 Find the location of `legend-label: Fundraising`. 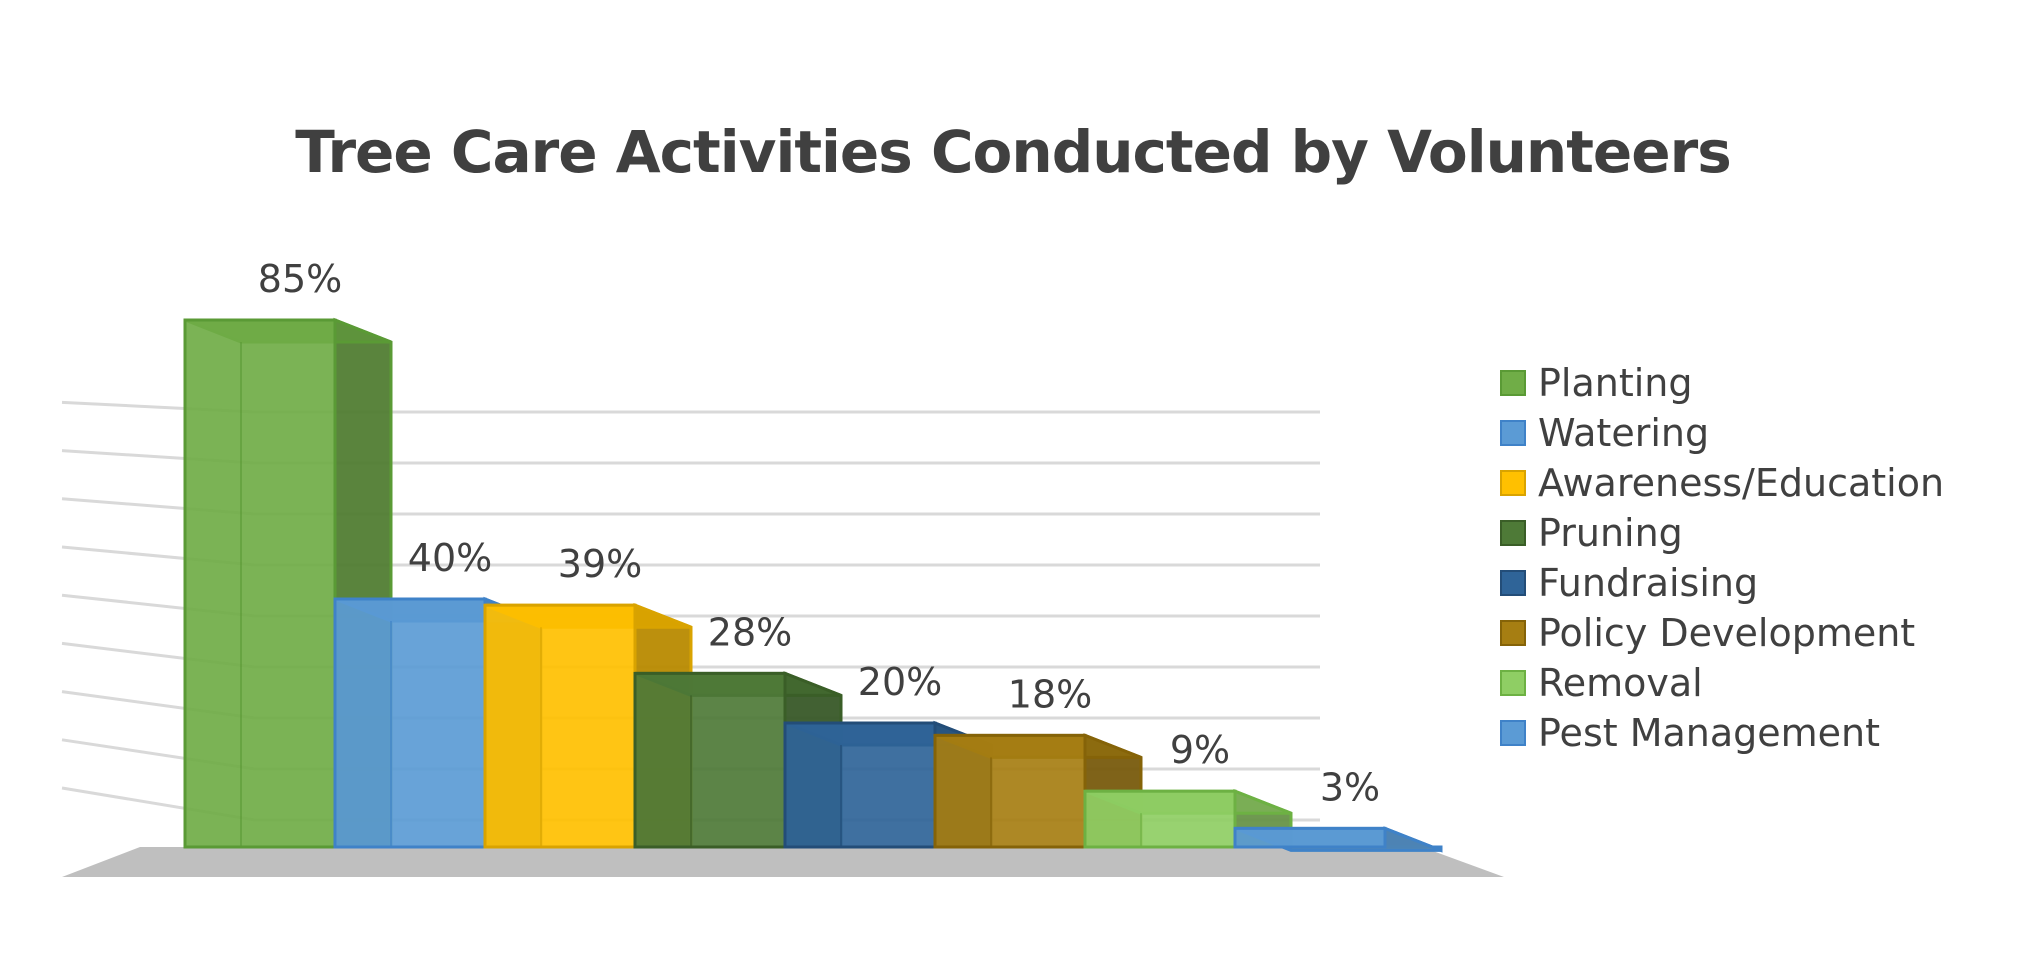

legend-label: Fundraising is located at coordinates (1648, 583).